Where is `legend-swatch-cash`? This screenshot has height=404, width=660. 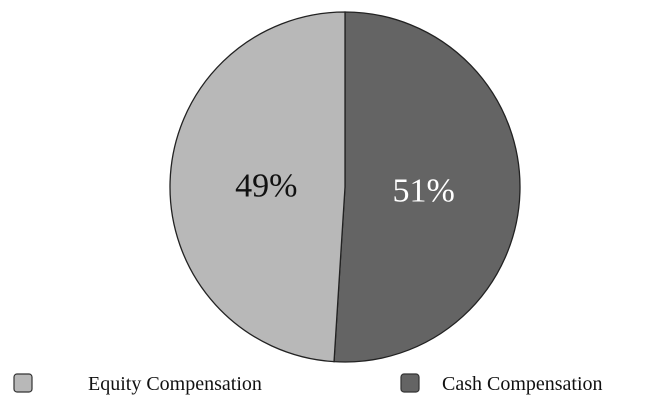
legend-swatch-cash is located at coordinates (410, 383).